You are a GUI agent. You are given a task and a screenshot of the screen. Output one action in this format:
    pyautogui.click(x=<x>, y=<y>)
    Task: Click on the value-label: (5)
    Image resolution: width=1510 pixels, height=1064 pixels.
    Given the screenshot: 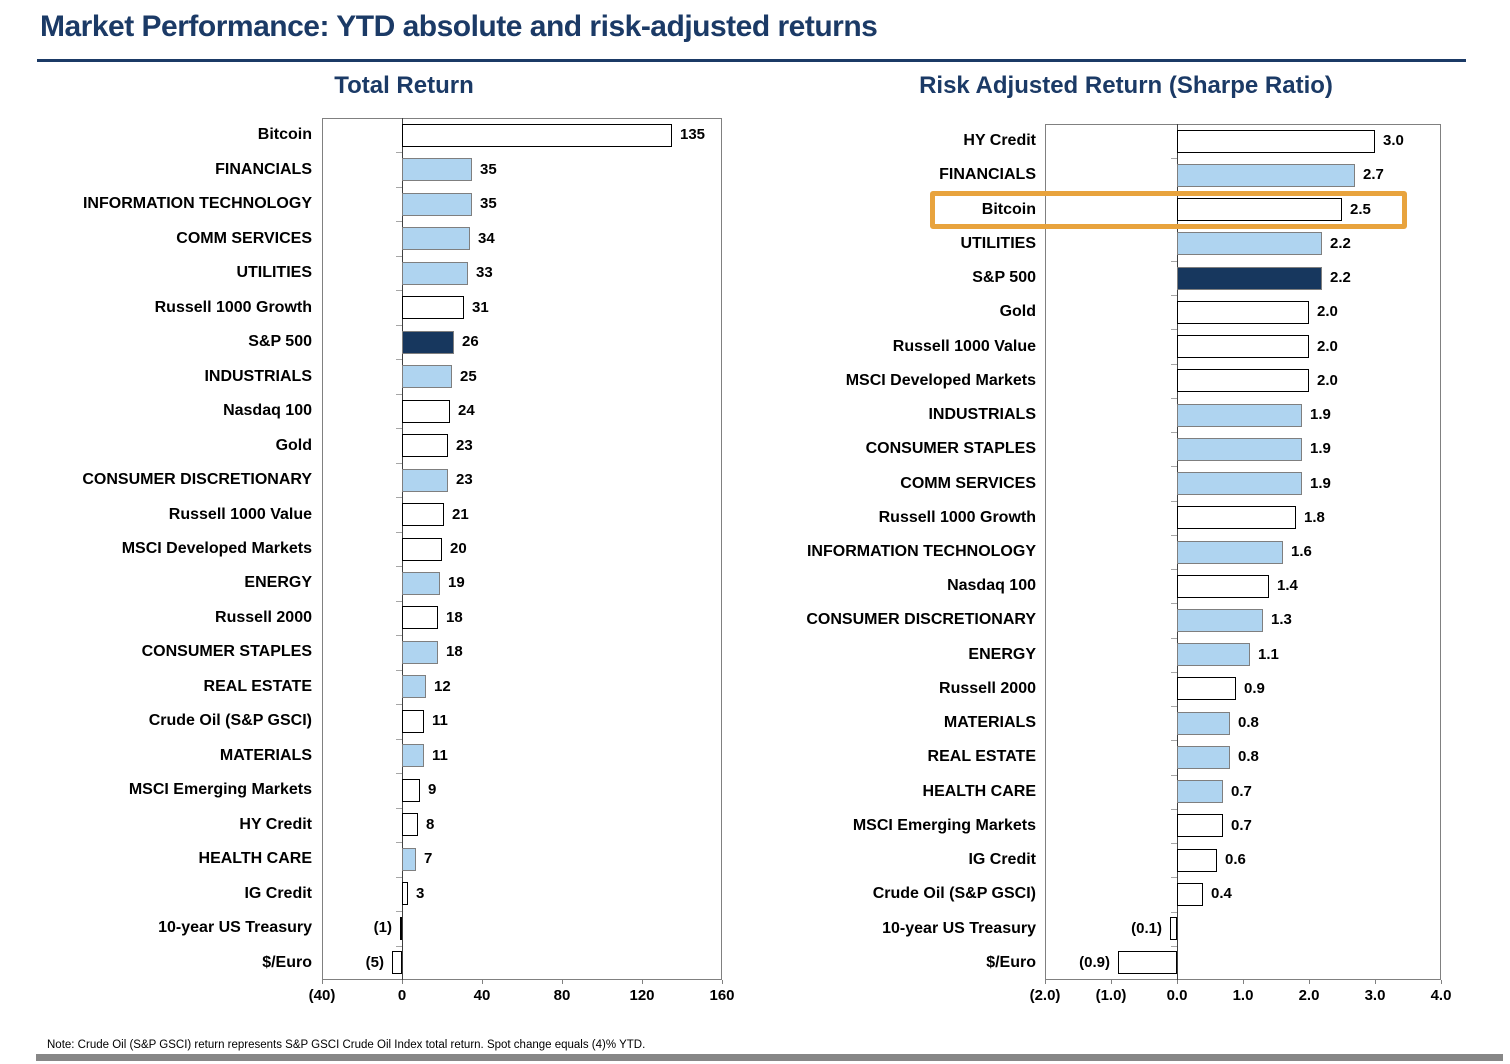 What is the action you would take?
    pyautogui.click(x=374, y=962)
    